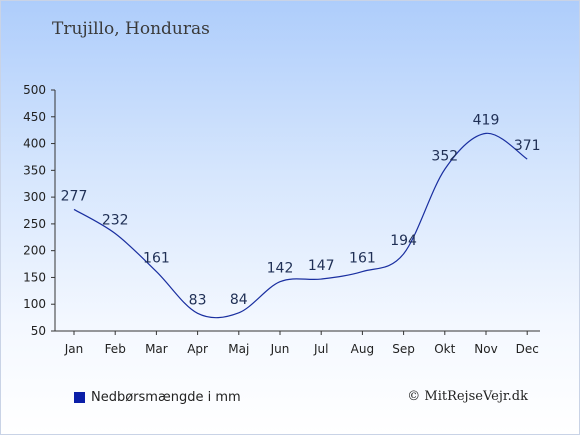 This screenshot has width=580, height=435. I want to click on data-label: 232, so click(115, 221).